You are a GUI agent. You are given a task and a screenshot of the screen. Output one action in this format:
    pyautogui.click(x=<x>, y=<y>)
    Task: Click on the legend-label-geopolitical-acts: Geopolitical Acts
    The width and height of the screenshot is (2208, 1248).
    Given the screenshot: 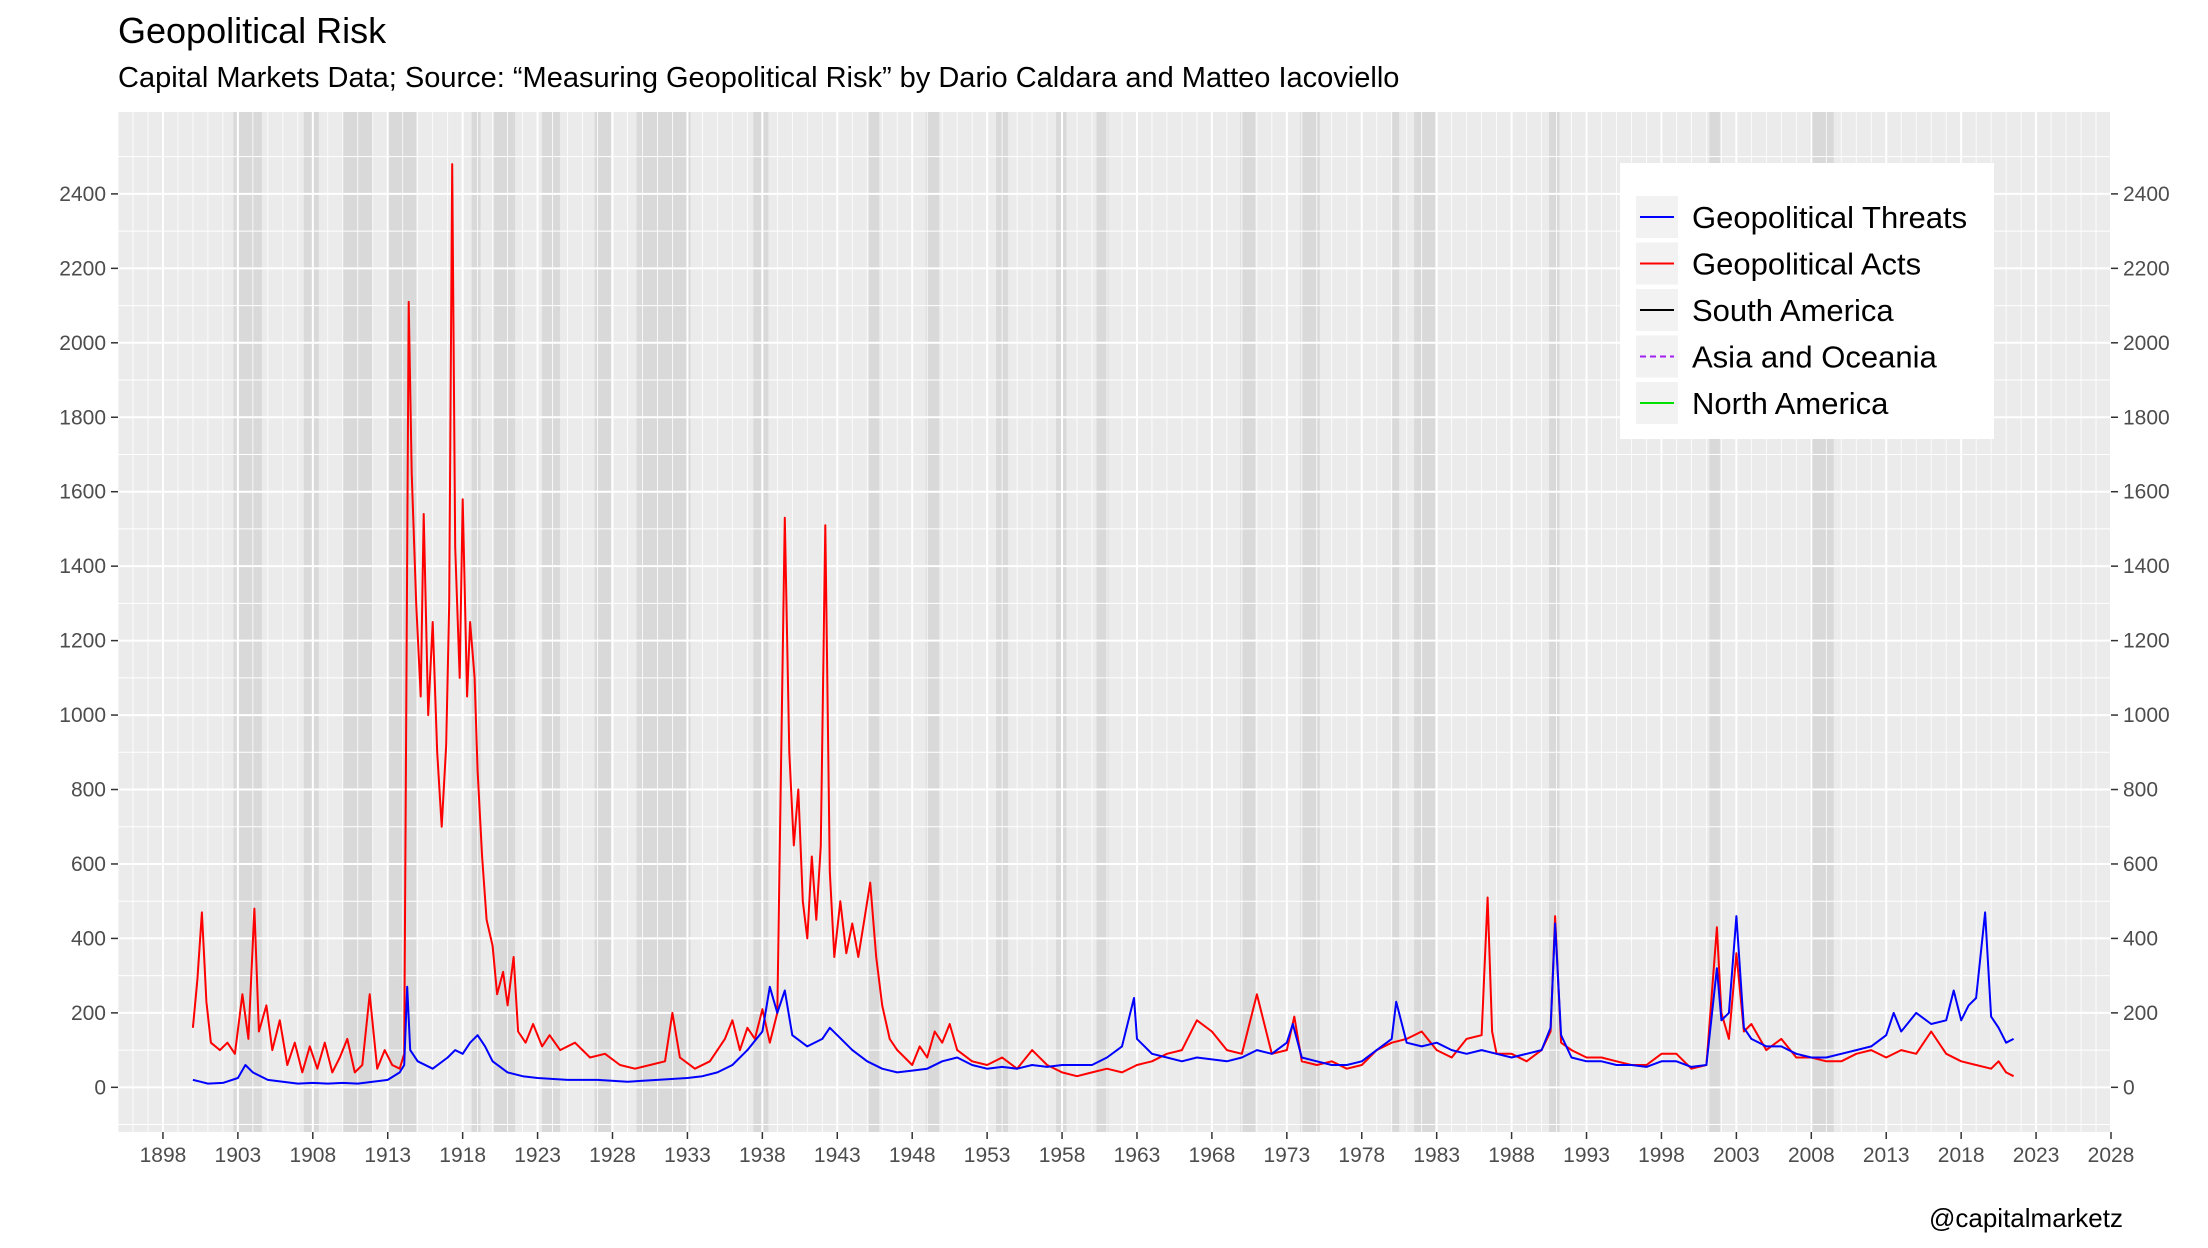 What is the action you would take?
    pyautogui.click(x=1806, y=264)
    